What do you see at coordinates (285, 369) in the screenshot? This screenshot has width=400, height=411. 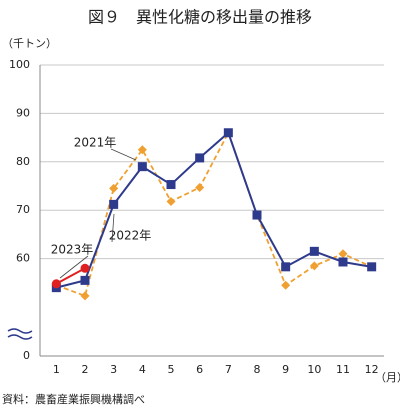 I see `x-tick-label: 9` at bounding box center [285, 369].